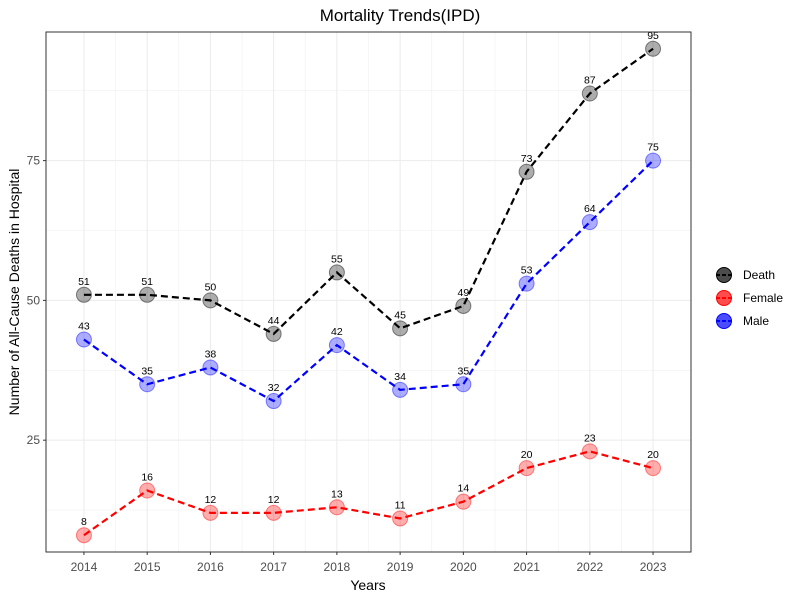 This screenshot has height=600, width=800. I want to click on series-line-female, so click(368, 493).